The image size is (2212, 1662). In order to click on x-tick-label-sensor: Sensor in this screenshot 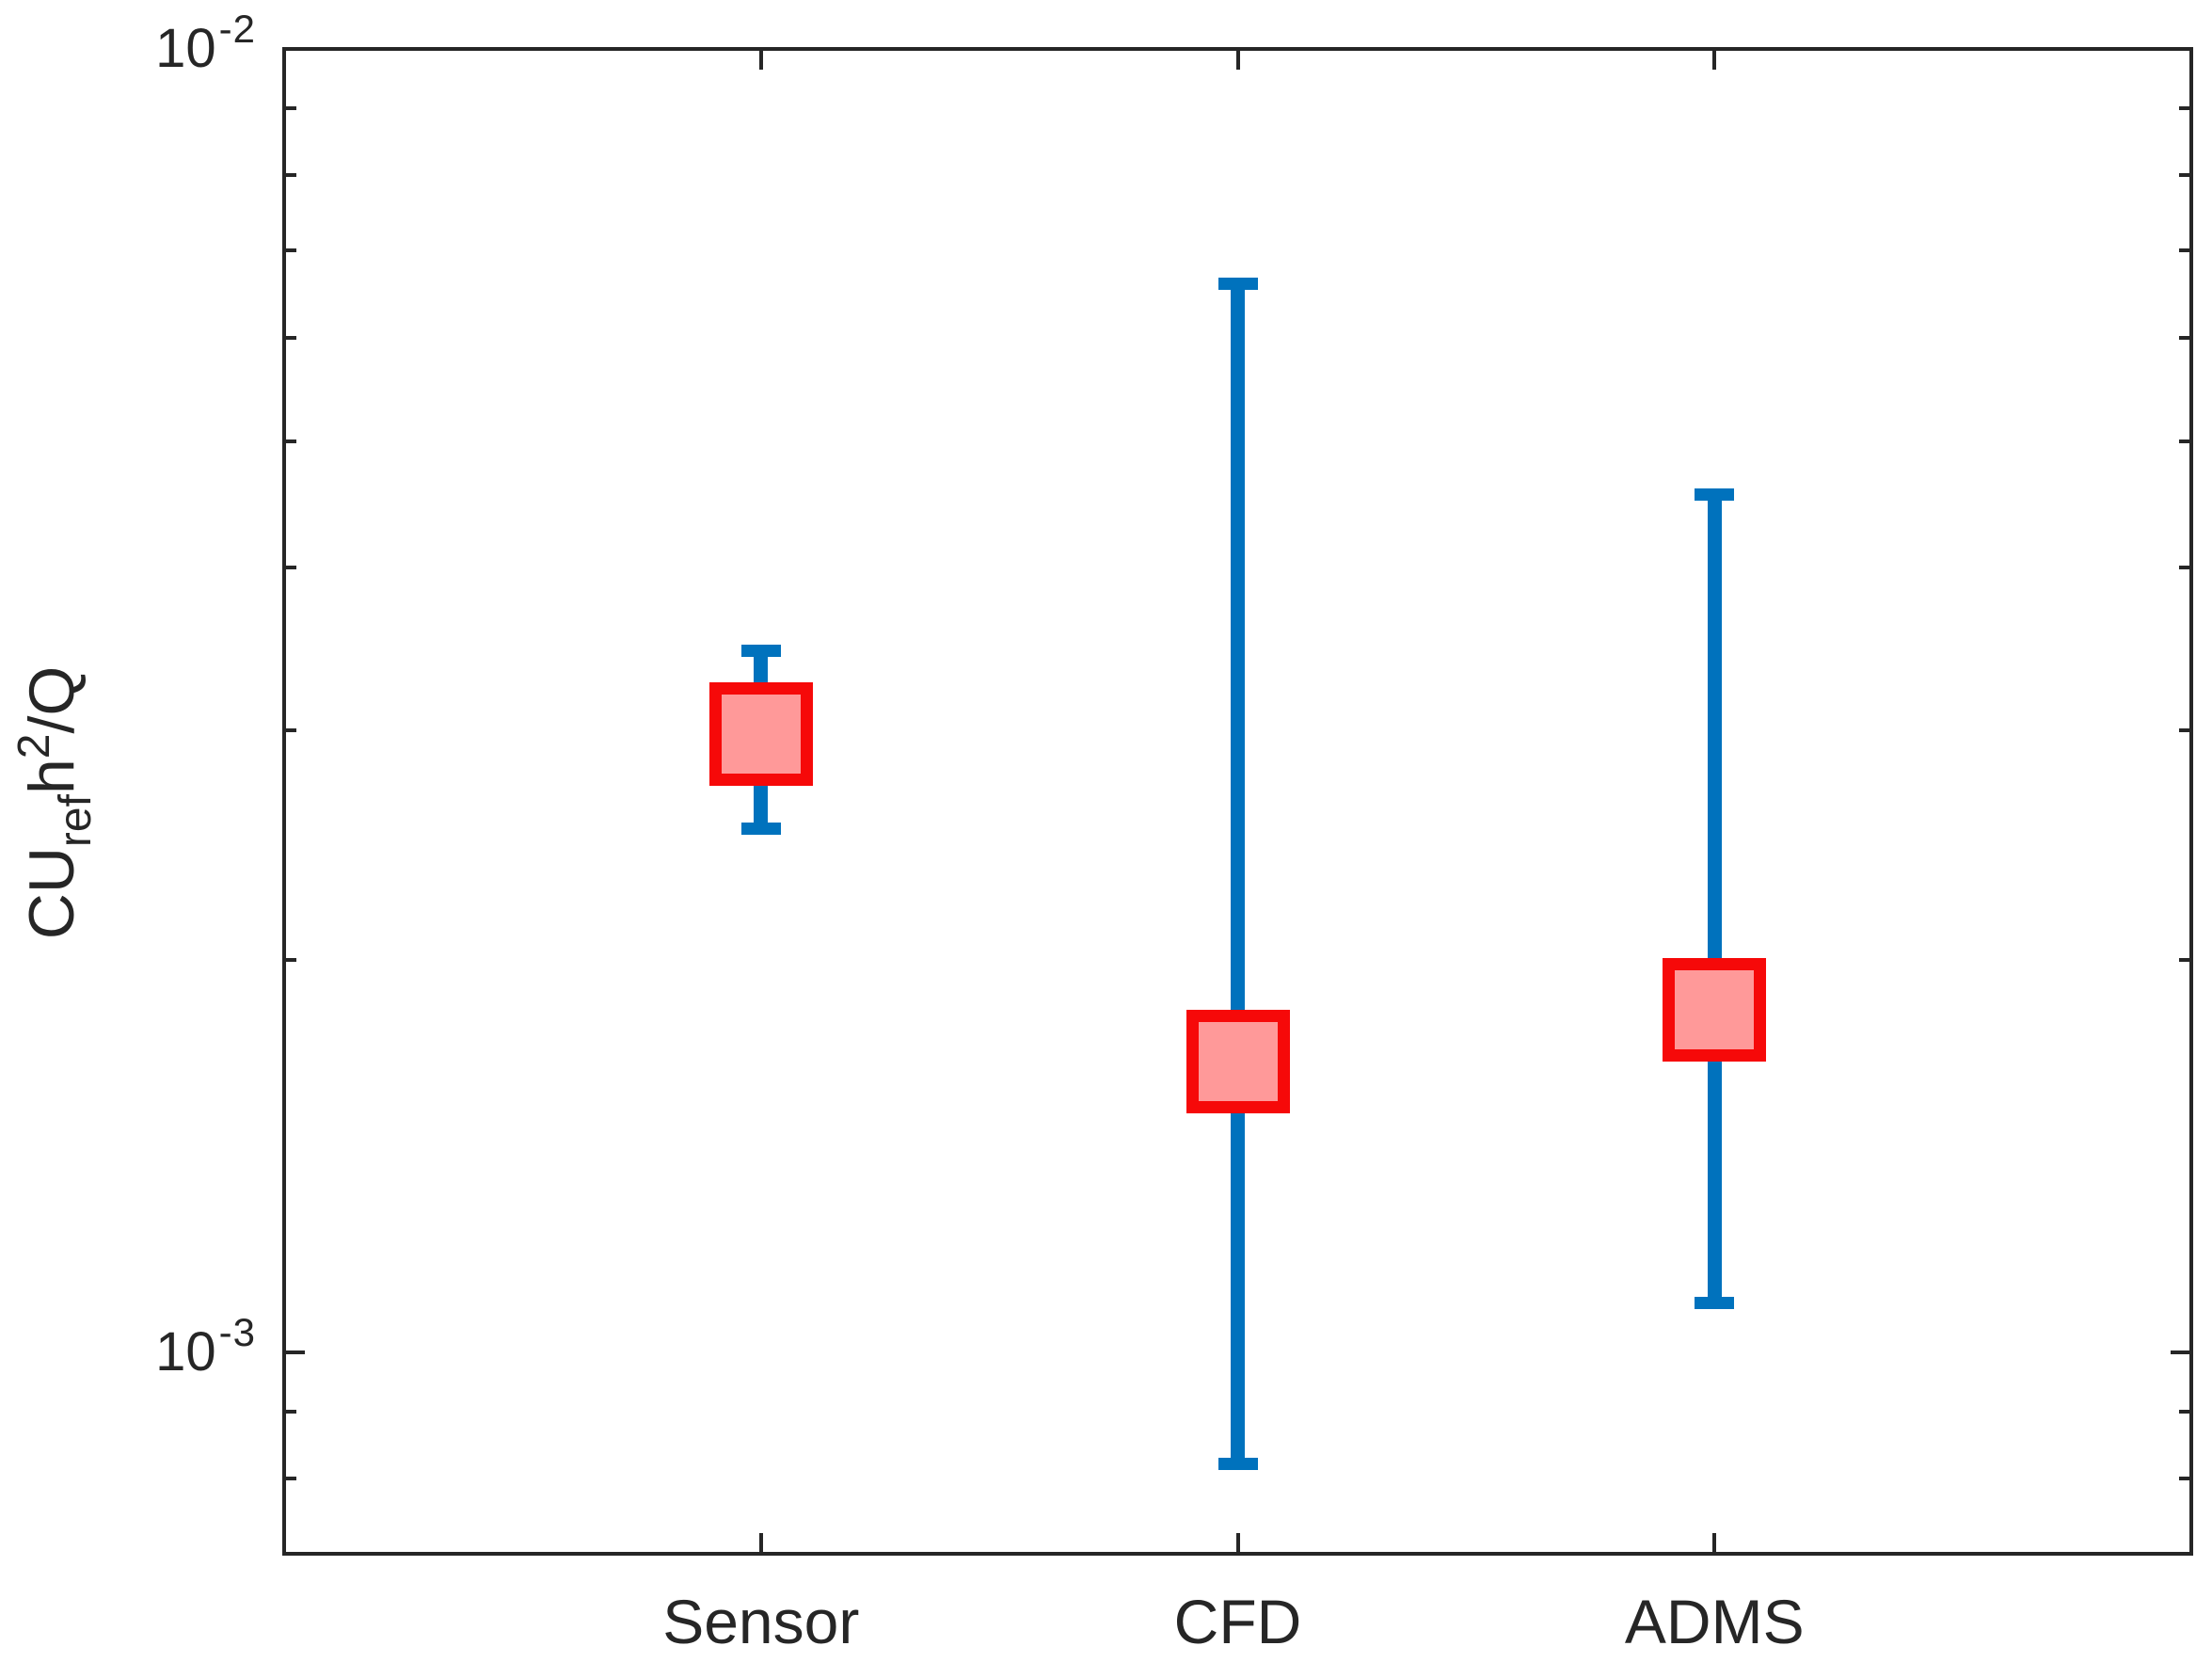, I will do `click(761, 1621)`.